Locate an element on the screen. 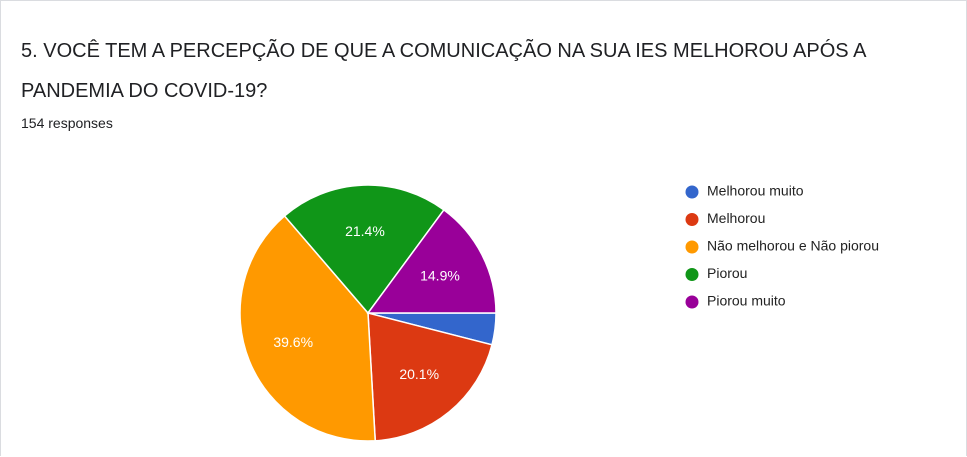 This screenshot has width=967, height=457. legend-label: Piorou is located at coordinates (727, 273).